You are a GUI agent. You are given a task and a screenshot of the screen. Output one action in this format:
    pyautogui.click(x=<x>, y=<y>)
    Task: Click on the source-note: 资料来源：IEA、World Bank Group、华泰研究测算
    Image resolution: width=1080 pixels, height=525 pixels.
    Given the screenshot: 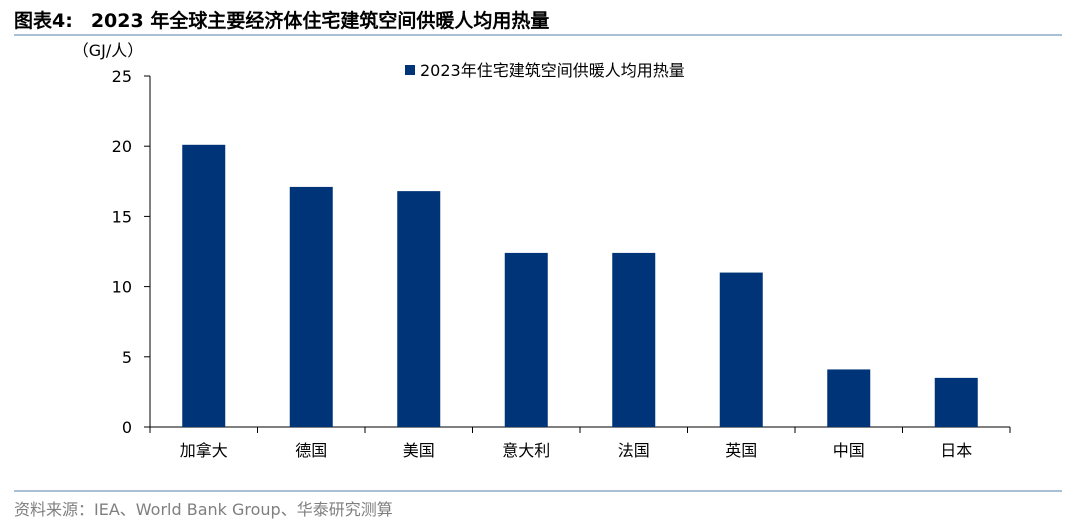 What is the action you would take?
    pyautogui.click(x=203, y=509)
    